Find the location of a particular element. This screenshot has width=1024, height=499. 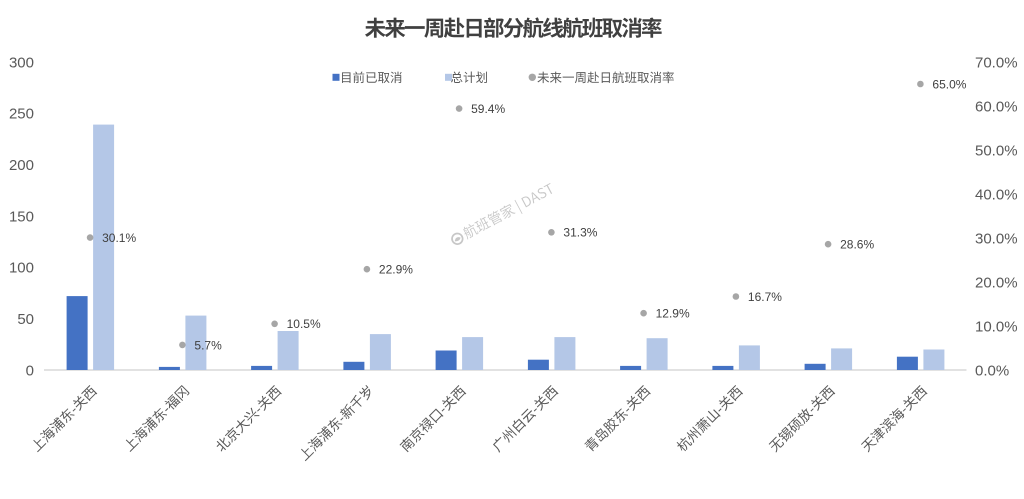

svg-text: 12.9% is located at coordinates (673, 314).